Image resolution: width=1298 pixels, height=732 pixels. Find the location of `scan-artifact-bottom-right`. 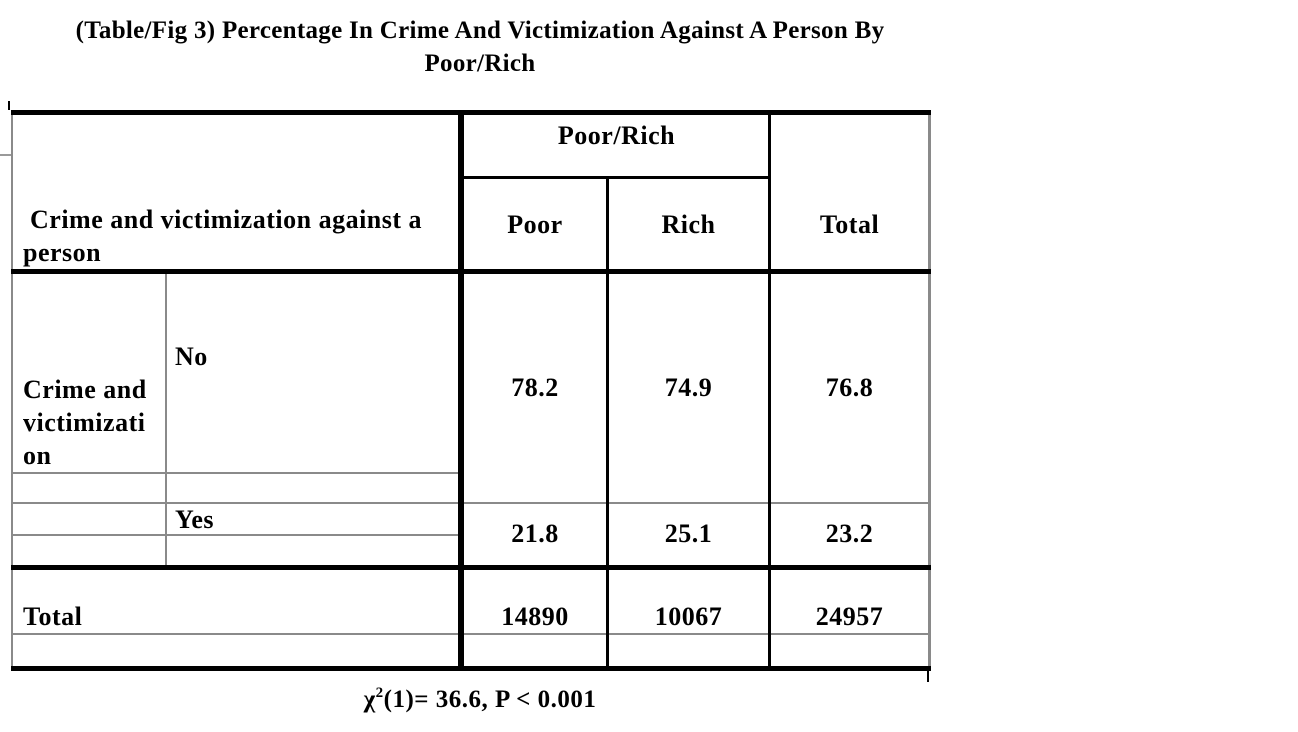

scan-artifact-bottom-right is located at coordinates (928, 676).